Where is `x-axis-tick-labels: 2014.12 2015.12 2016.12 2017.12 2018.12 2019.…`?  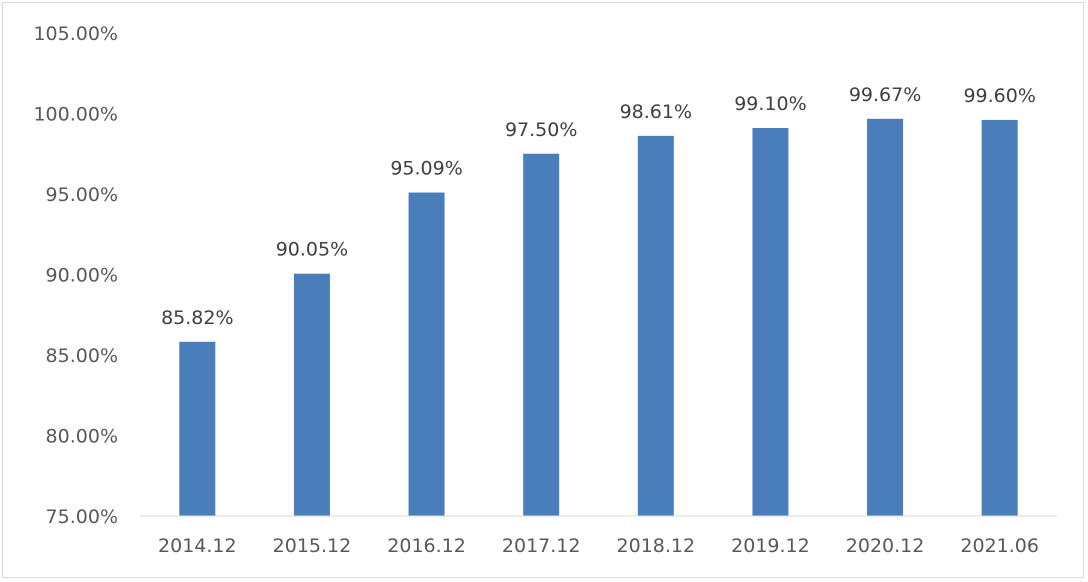 x-axis-tick-labels: 2014.12 2015.12 2016.12 2017.12 2018.12 2019.… is located at coordinates (598, 546).